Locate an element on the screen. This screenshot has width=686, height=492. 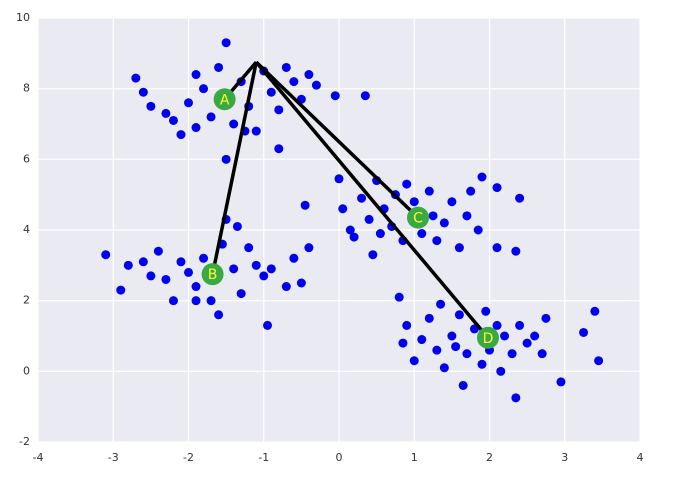
x-tick-label: -3 is located at coordinates (113, 457).